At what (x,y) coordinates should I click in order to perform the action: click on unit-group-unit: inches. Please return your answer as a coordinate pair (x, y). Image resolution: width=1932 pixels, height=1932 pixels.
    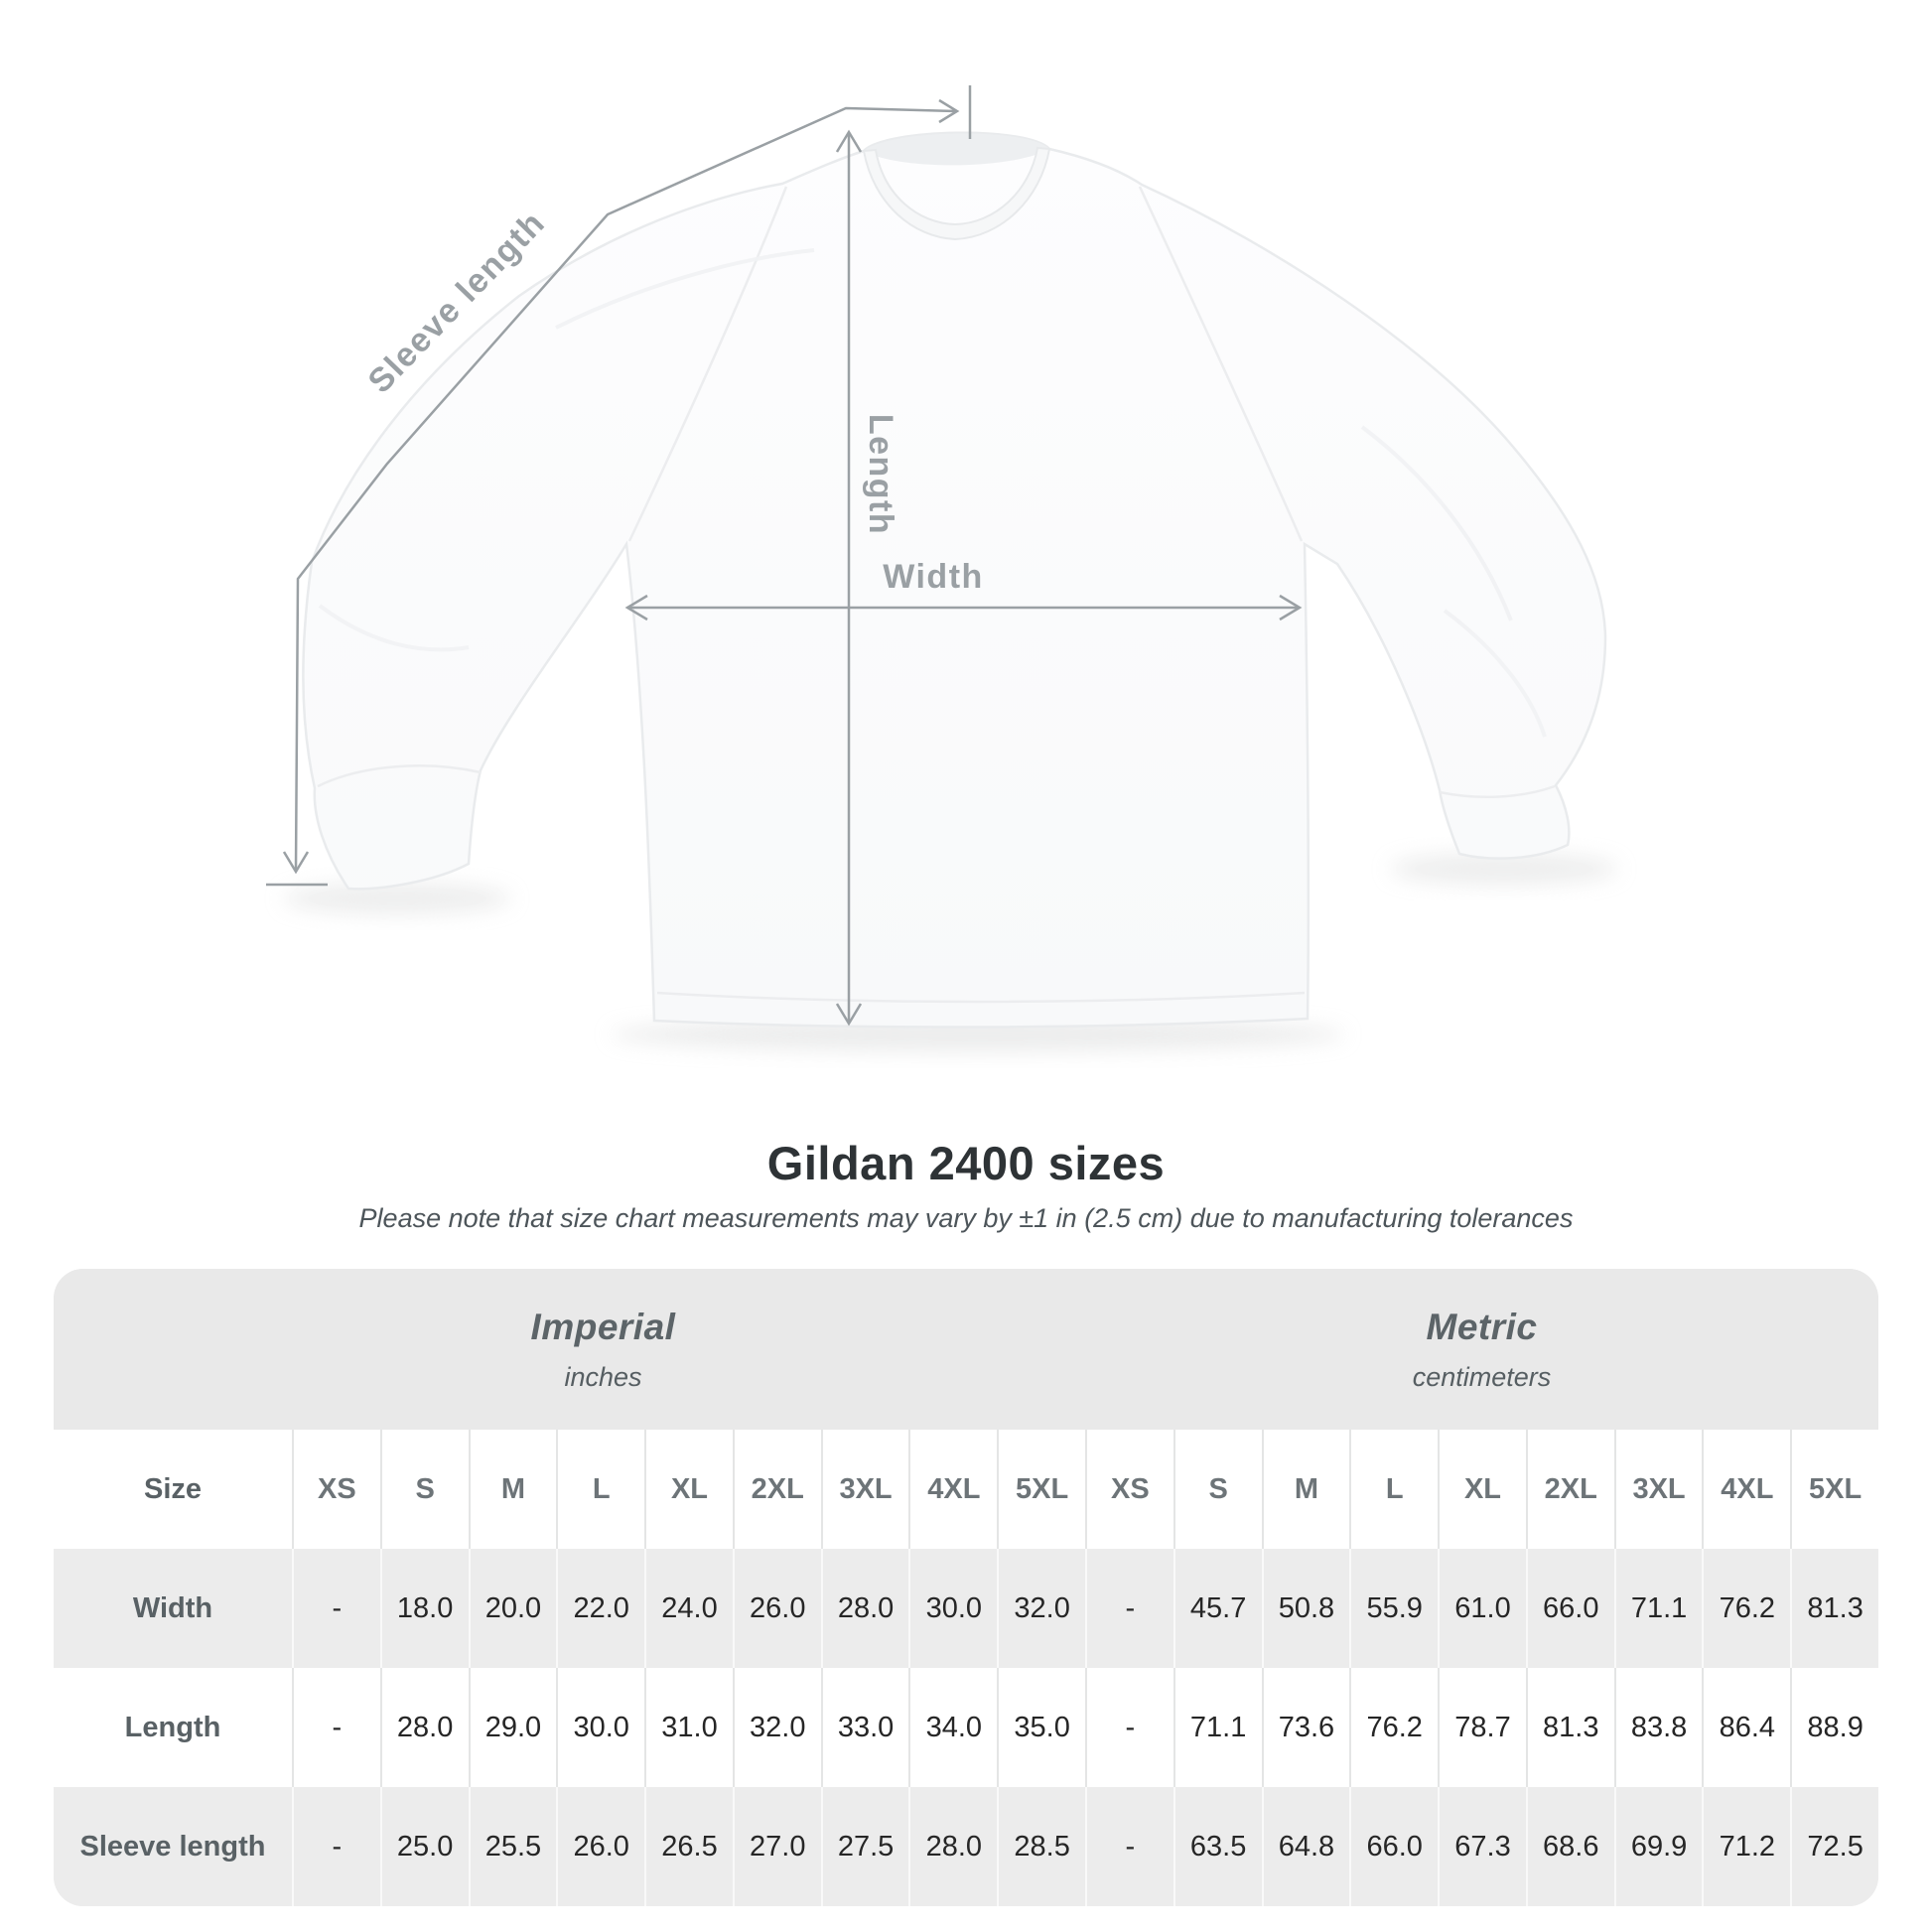
    Looking at the image, I should click on (603, 1377).